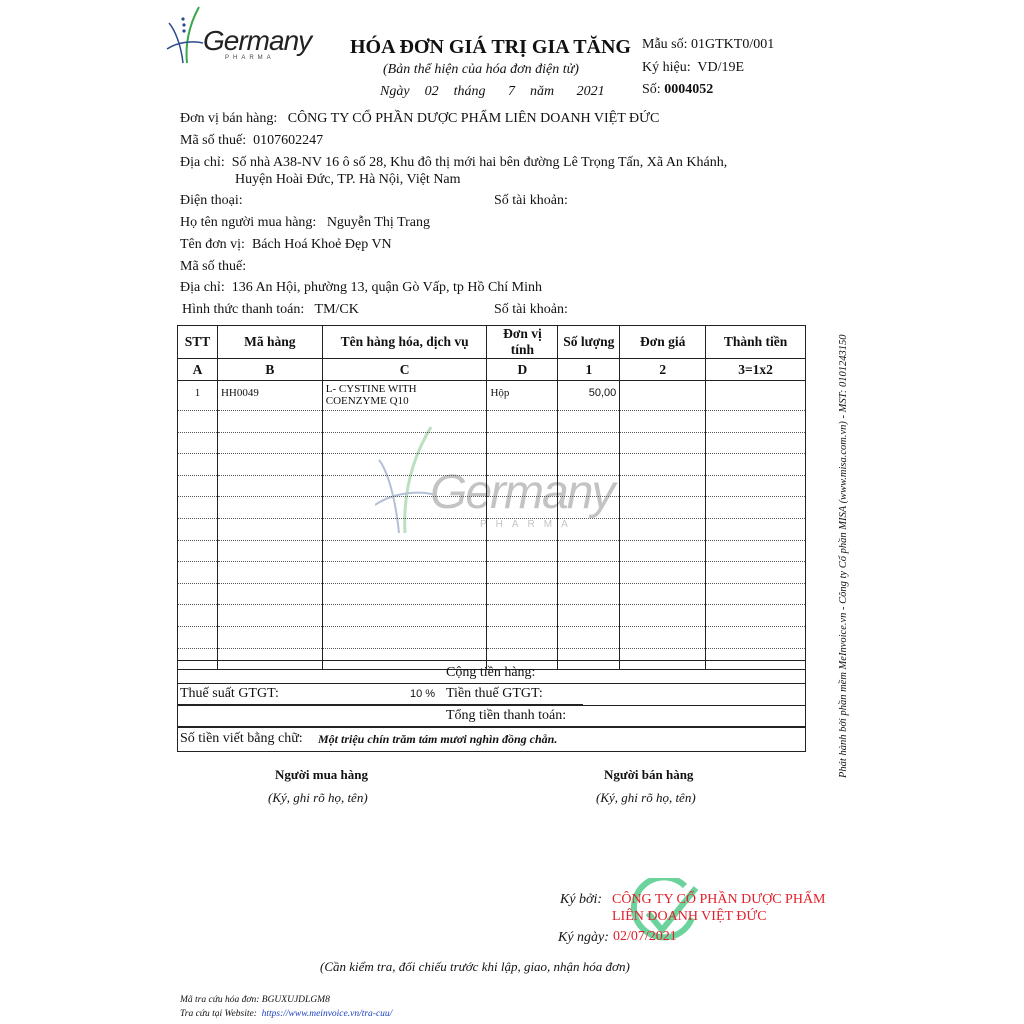 Image resolution: width=1024 pixels, height=1024 pixels. Describe the element at coordinates (270, 309) in the screenshot. I see `payment-method: Hình thức thanh toán: TM/CK` at that location.